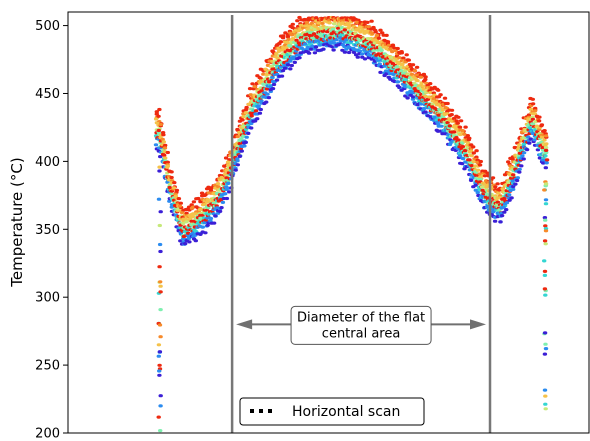 This screenshot has height=441, width=590. I want to click on annotation-arrow-right-head, so click(478, 324).